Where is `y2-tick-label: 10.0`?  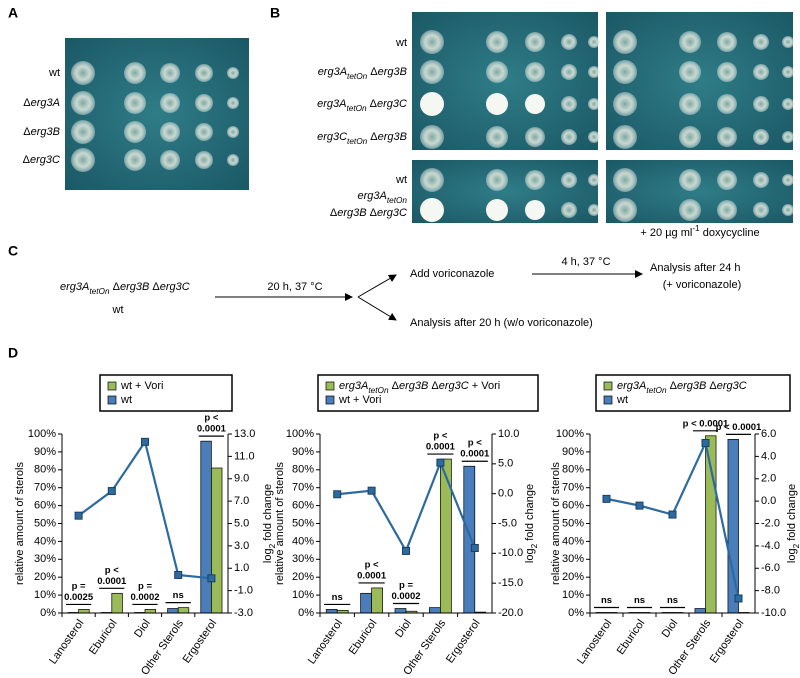
y2-tick-label: 10.0 is located at coordinates (508, 434).